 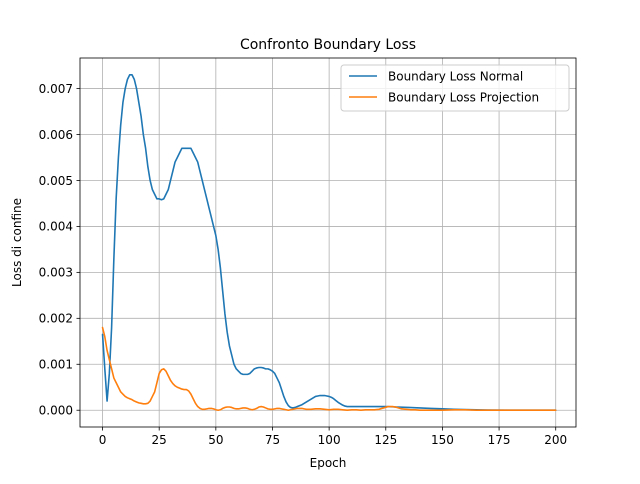 What do you see at coordinates (56, 365) in the screenshot?
I see `y-tick-label: 0.001` at bounding box center [56, 365].